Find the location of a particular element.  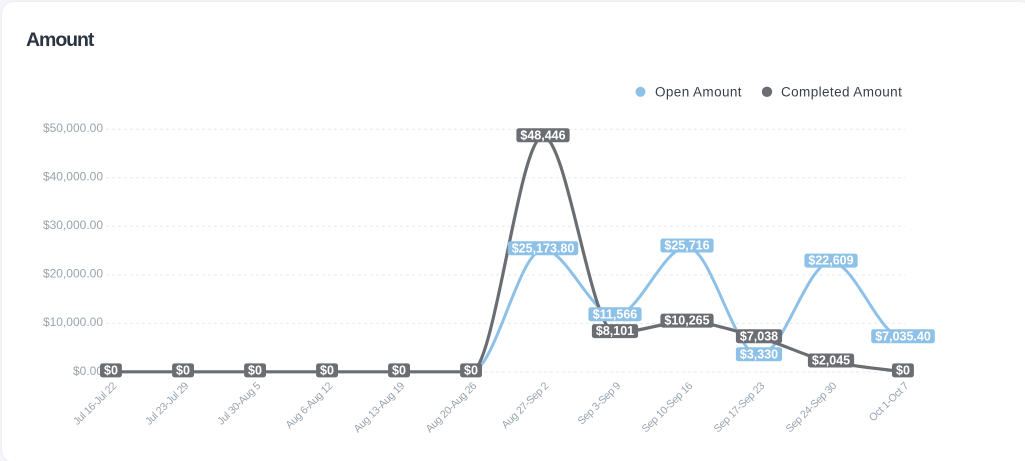

svg-text: $22,609 is located at coordinates (830, 261).